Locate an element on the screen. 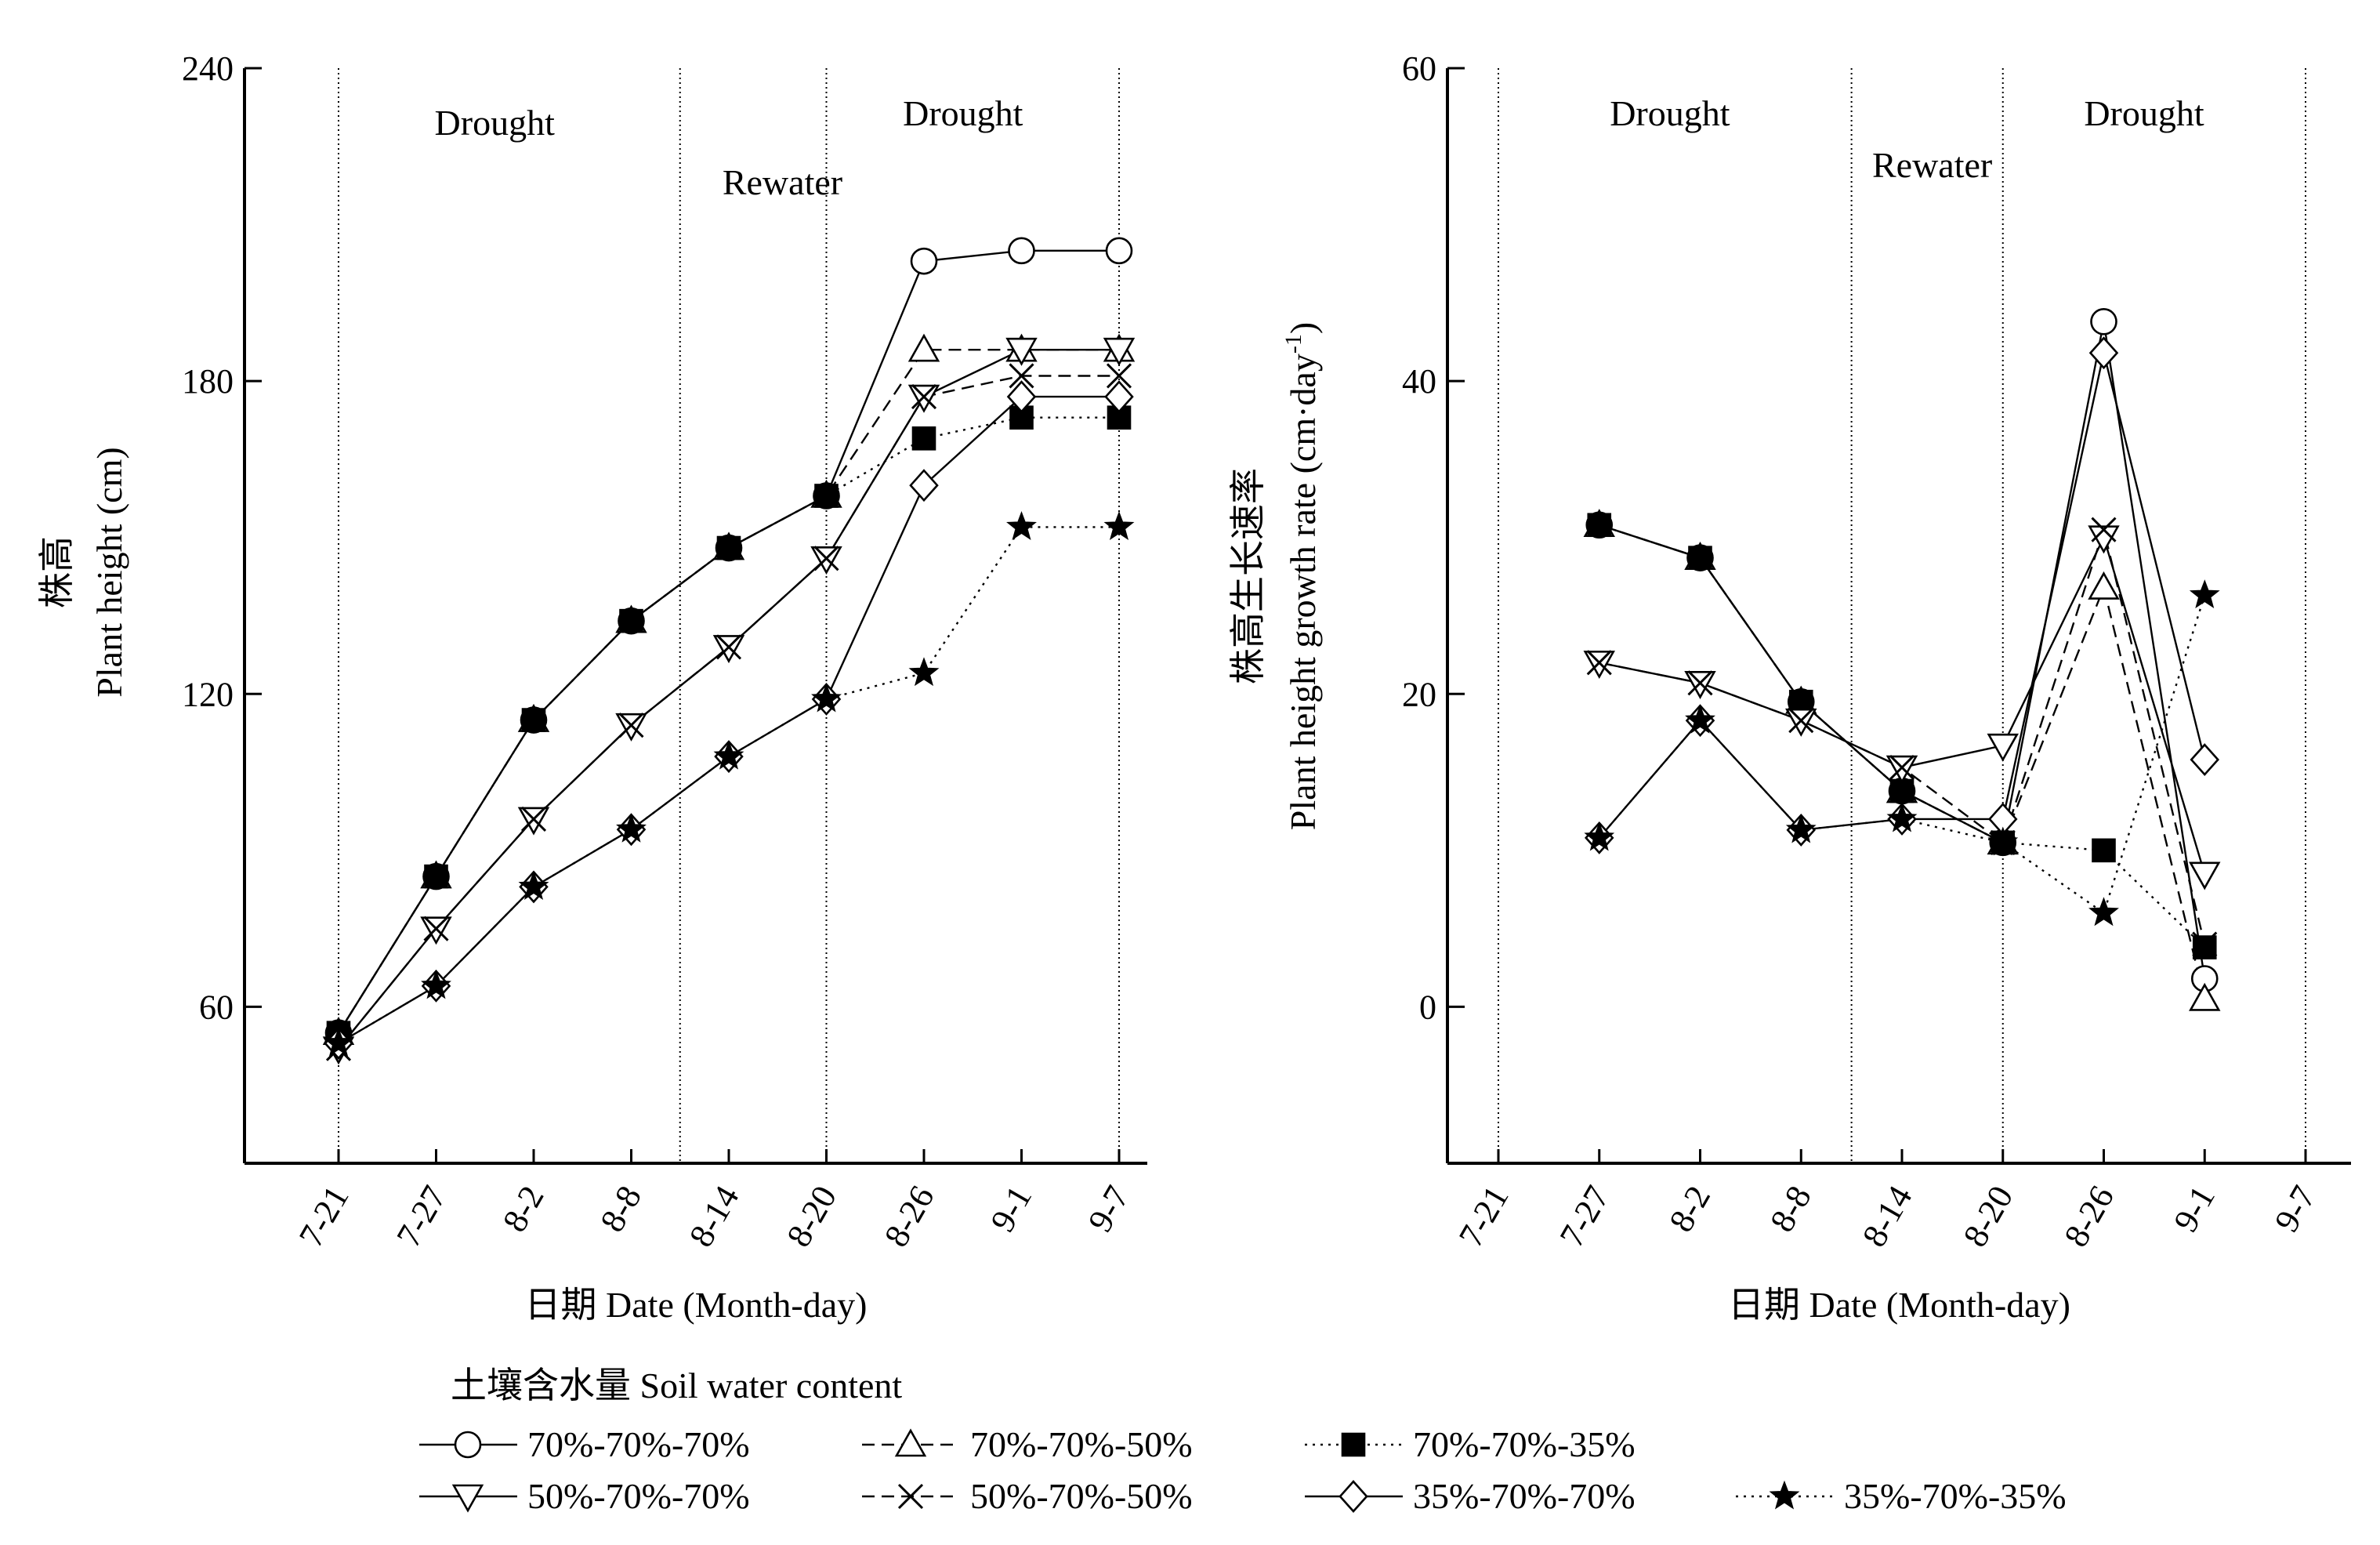  legend-item: 50%-70%-70% is located at coordinates (584, 1496).